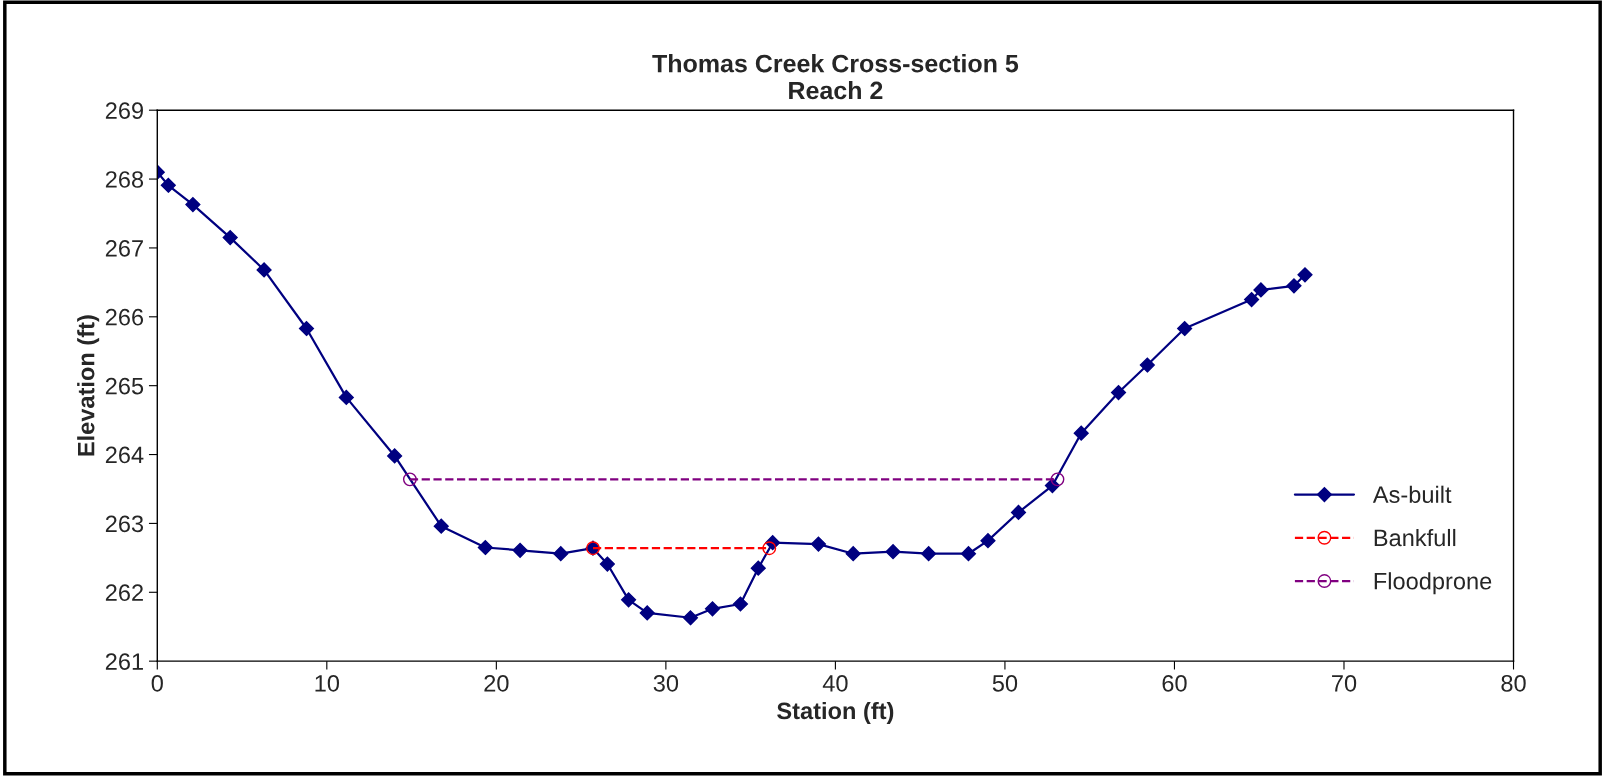 This screenshot has width=1605, height=776. Describe the element at coordinates (1174, 683) in the screenshot. I see `x-tick-label: 60` at that location.